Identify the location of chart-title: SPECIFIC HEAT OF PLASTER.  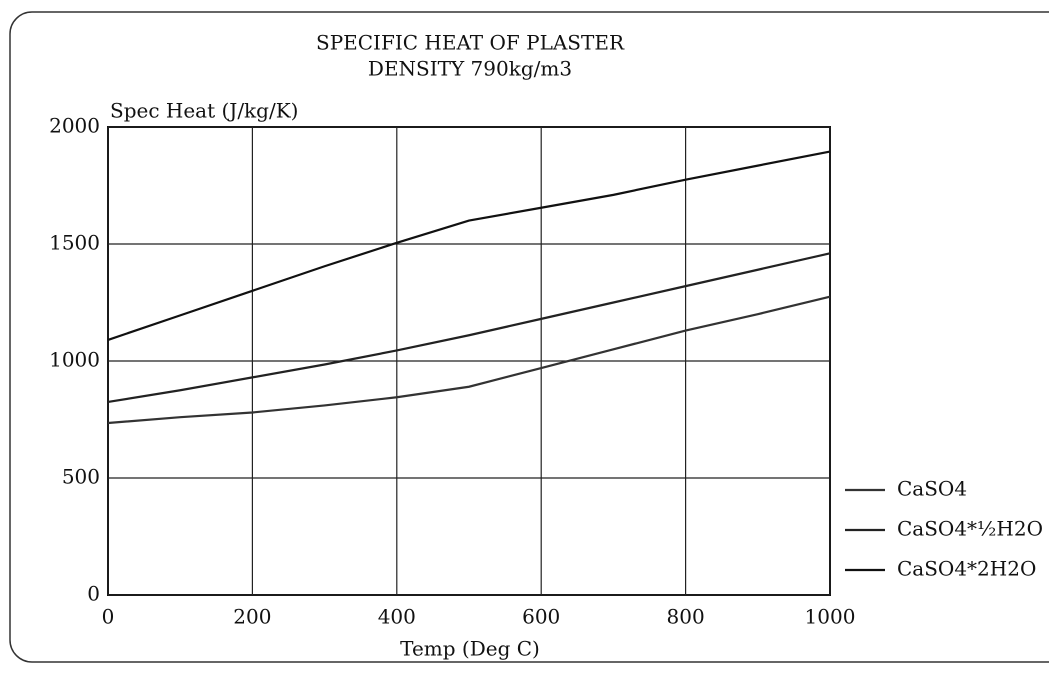
(470, 43).